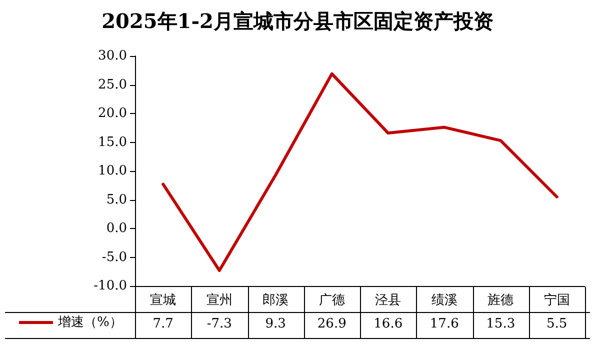 This screenshot has height=348, width=595. I want to click on x-tick-label: 广德, so click(331, 300).